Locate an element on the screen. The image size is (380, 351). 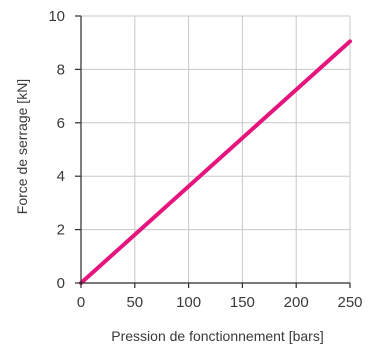
x-tick-label: 150 is located at coordinates (242, 302).